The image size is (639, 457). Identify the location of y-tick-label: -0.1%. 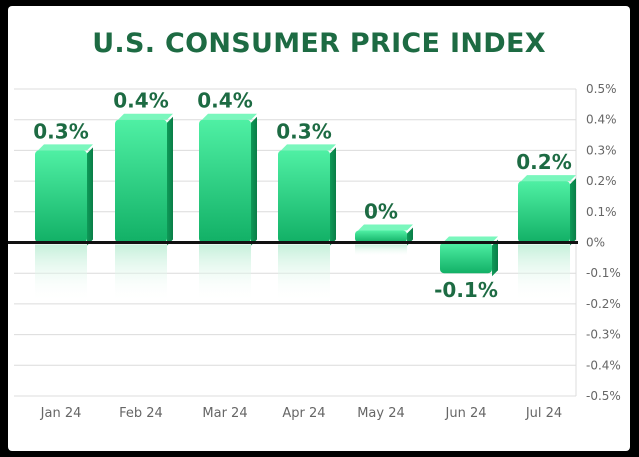
(603, 273).